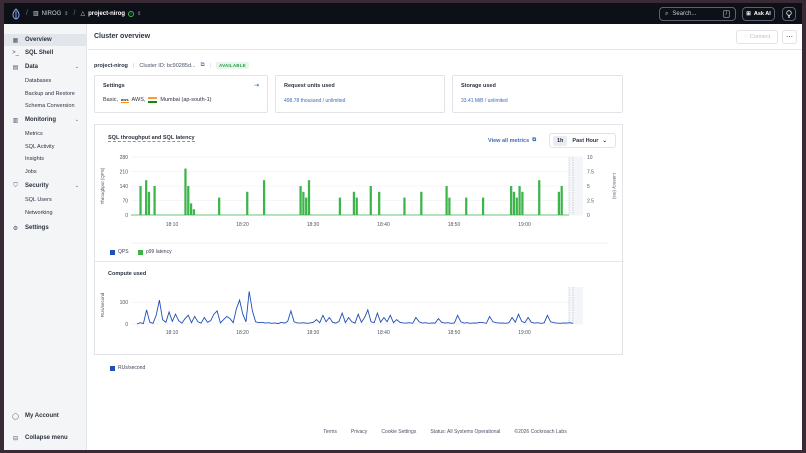  I want to click on project-name: project-nirog, so click(107, 13).